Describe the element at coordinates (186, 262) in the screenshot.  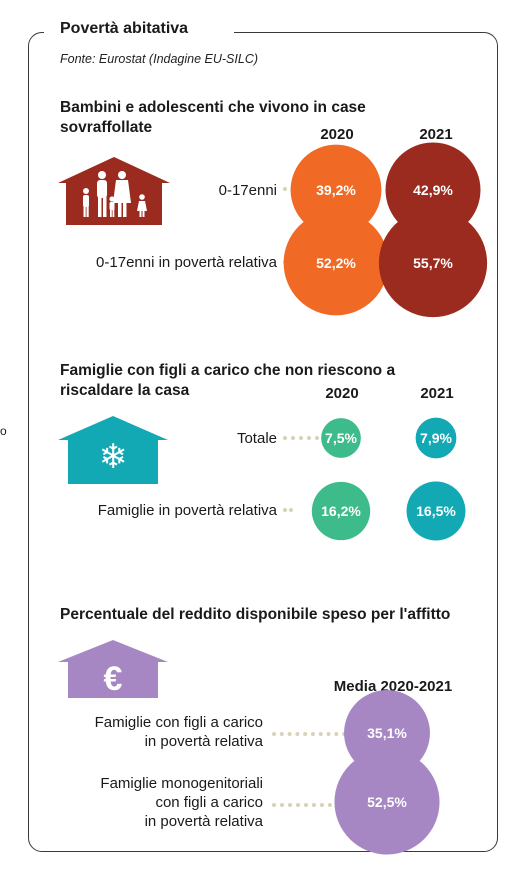
I see `s1-row-2-label: 0-17enni in povertà relativa` at that location.